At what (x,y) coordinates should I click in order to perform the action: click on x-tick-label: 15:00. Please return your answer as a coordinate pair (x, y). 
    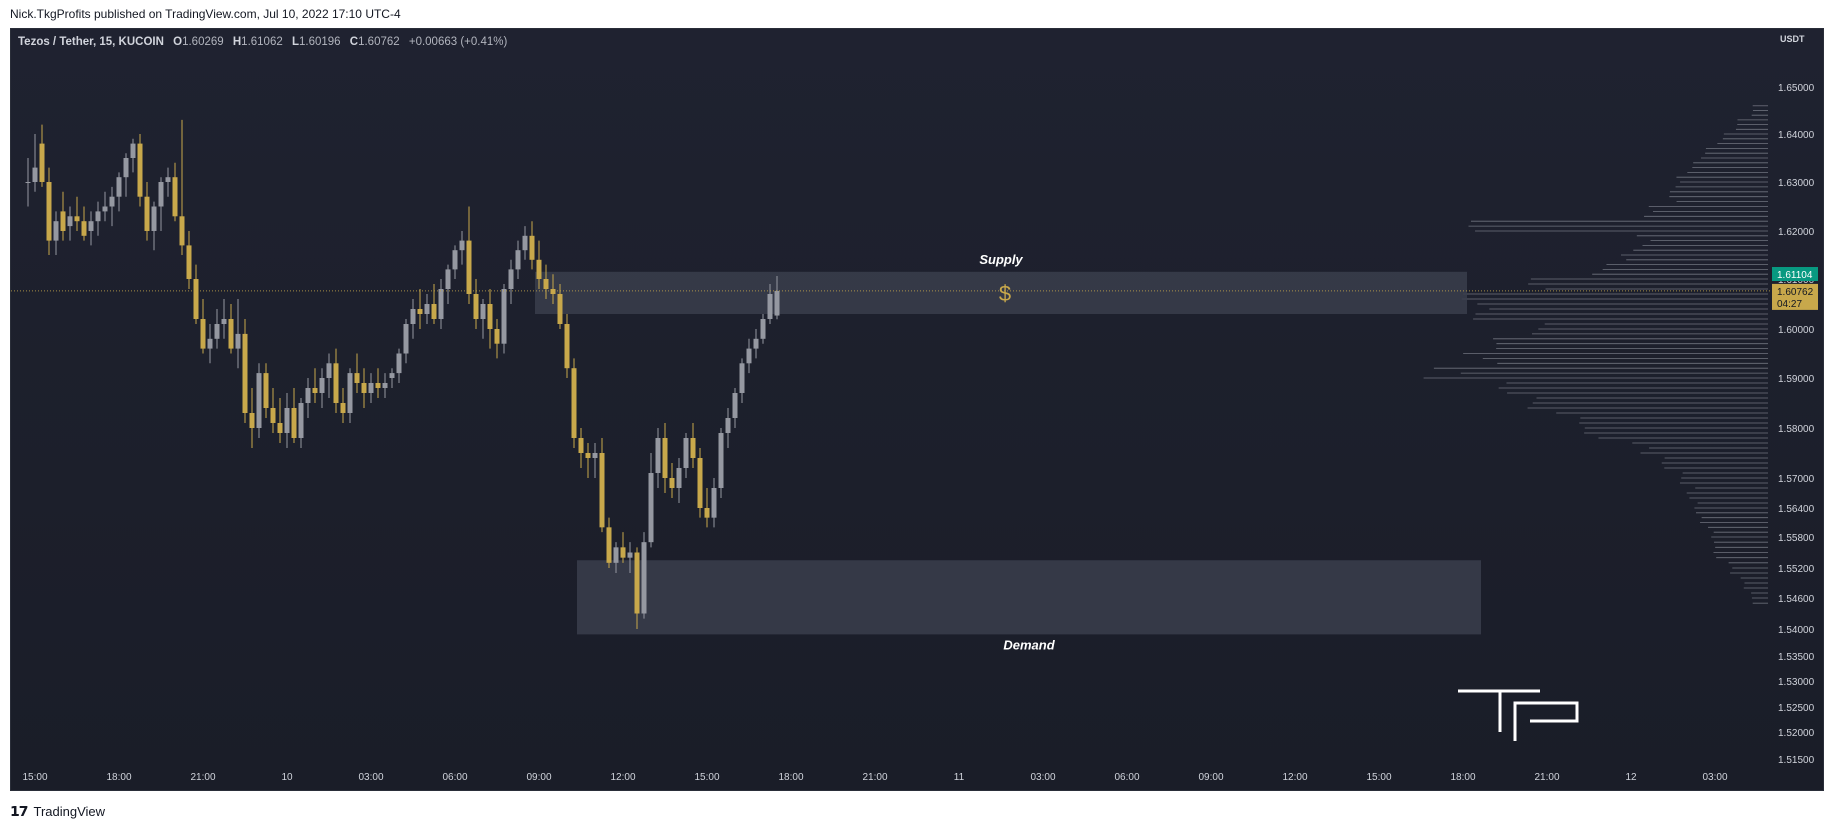
    Looking at the image, I should click on (706, 777).